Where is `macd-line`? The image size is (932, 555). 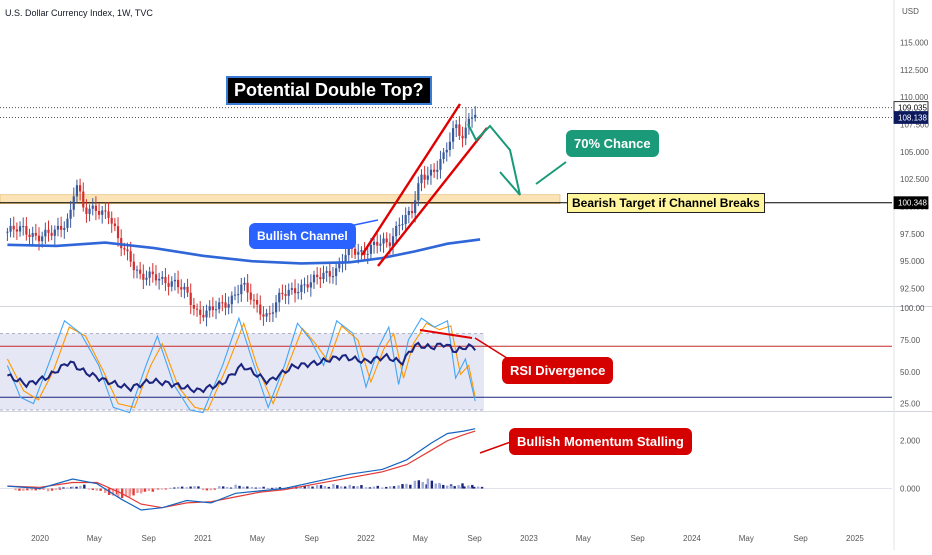
macd-line is located at coordinates (241, 469).